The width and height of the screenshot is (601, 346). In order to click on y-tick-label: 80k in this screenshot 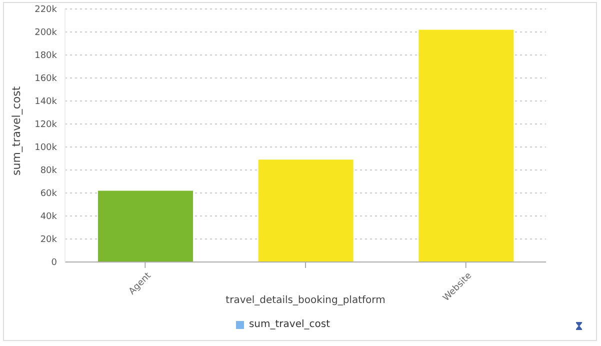, I will do `click(49, 171)`.